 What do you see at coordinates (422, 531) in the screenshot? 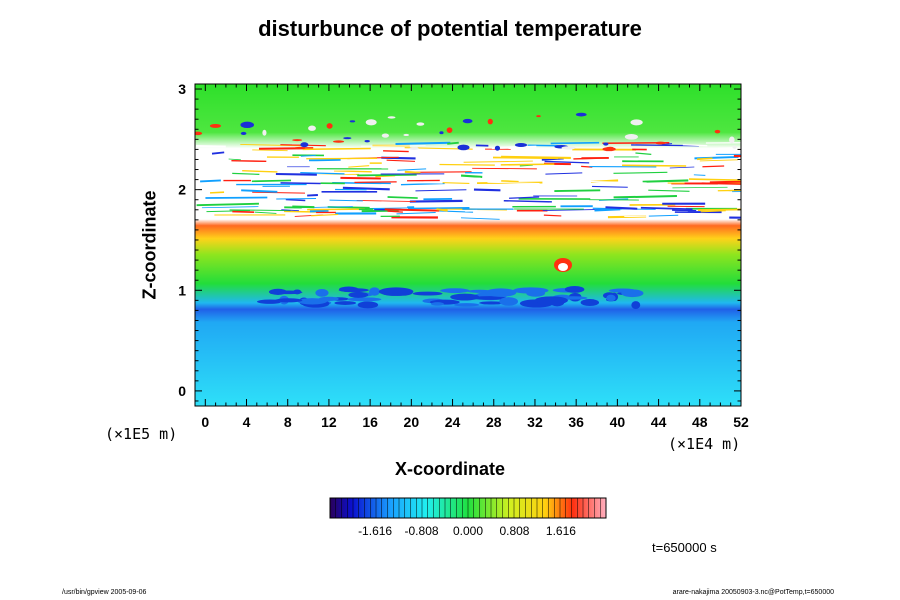
I see `colorbar-tick-label: -0.808` at bounding box center [422, 531].